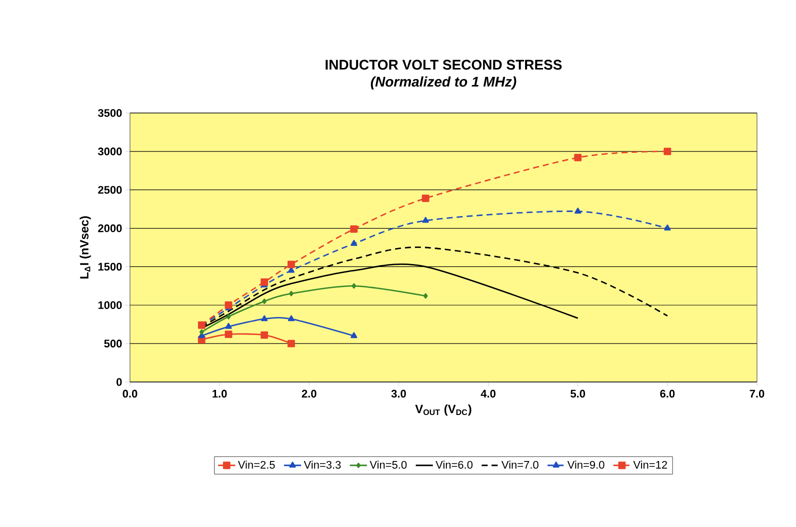  What do you see at coordinates (119, 382) in the screenshot?
I see `y-tick-label: 0` at bounding box center [119, 382].